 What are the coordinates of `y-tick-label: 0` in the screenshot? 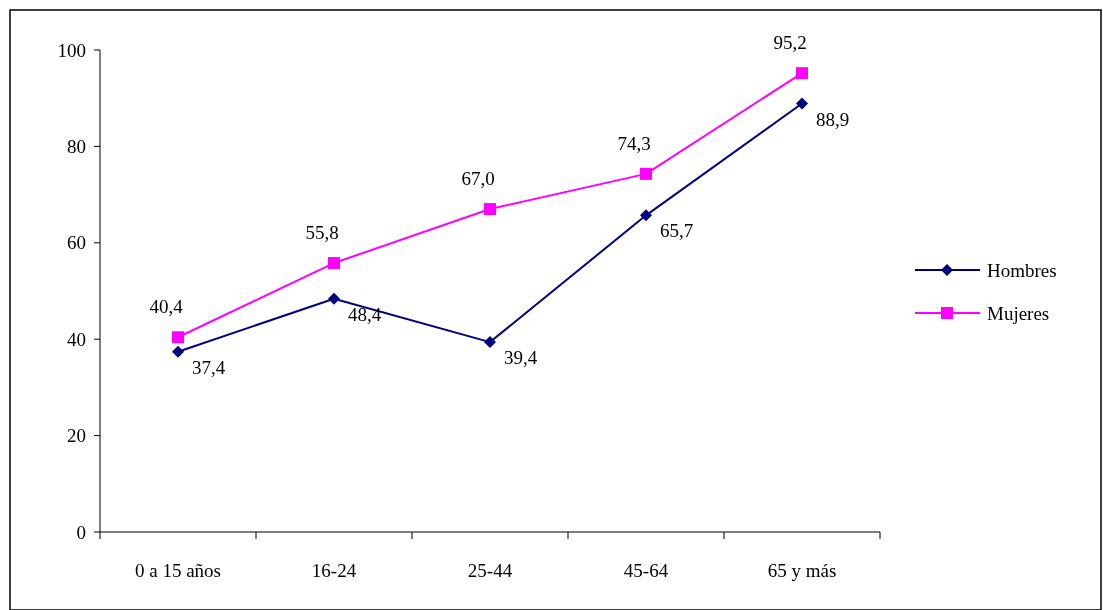 It's located at (81, 532).